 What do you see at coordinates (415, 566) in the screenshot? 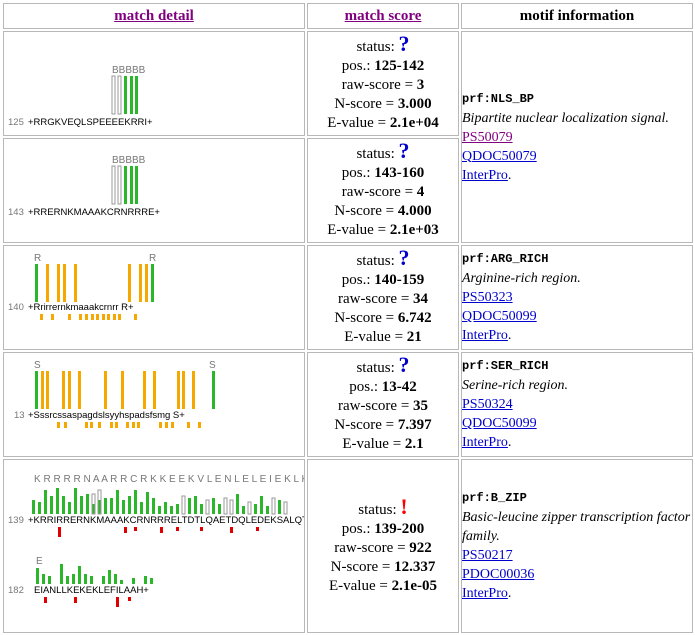
I see `n-score-value: 12.337` at bounding box center [415, 566].